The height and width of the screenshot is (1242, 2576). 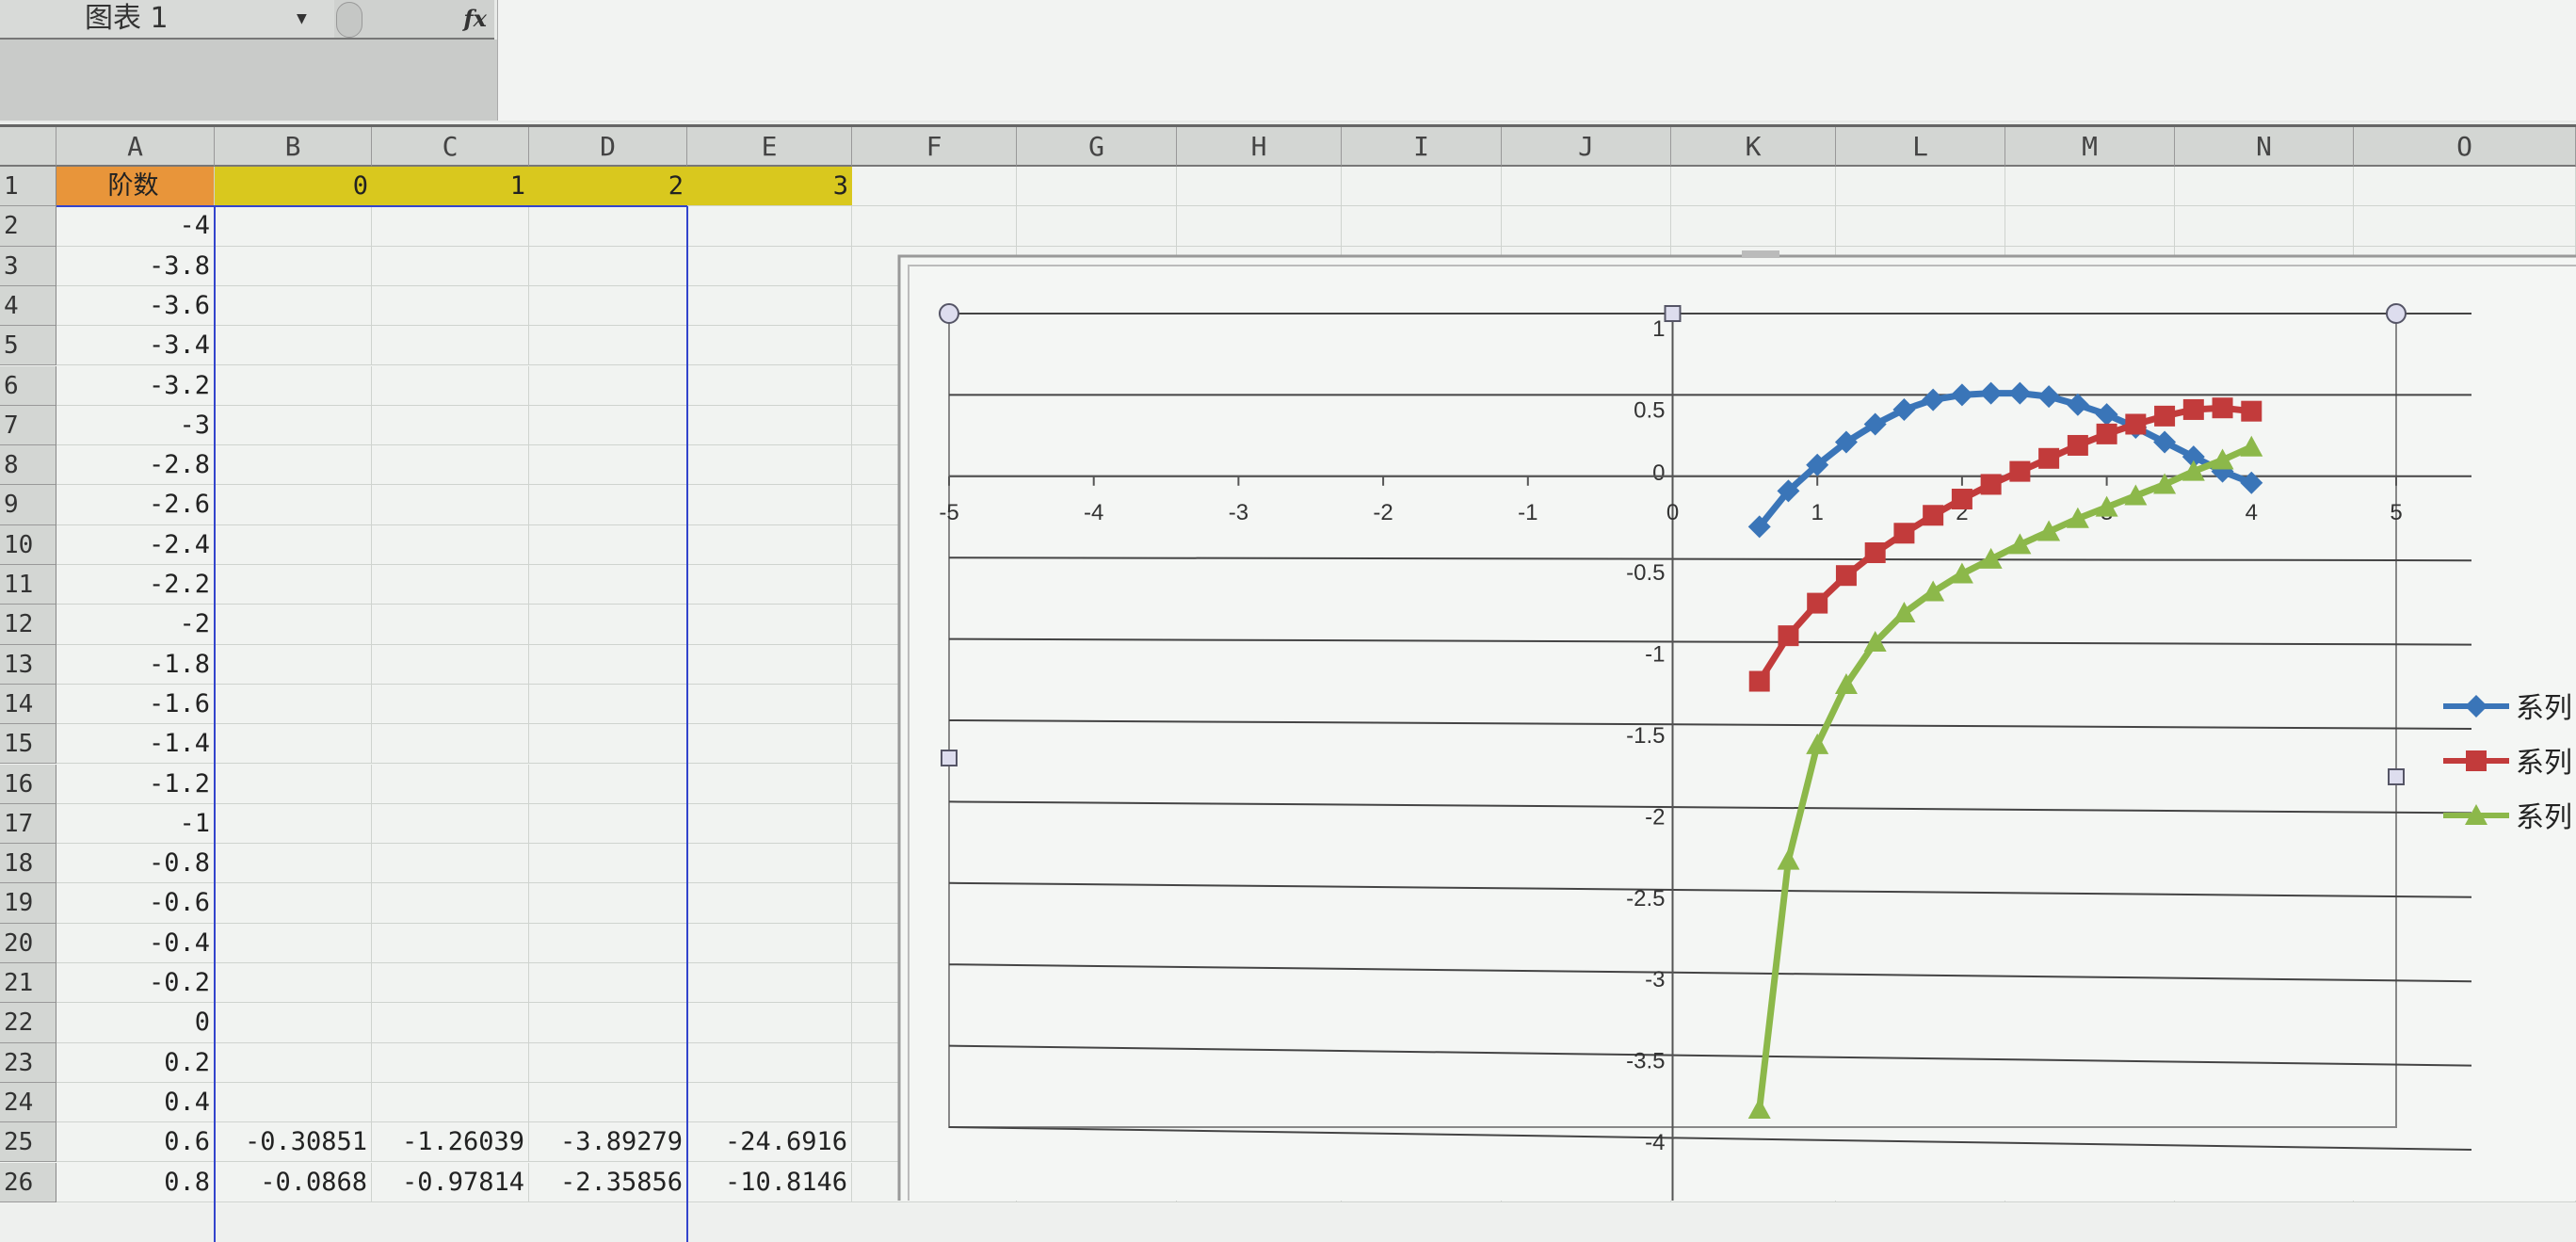 I want to click on cell-B14, so click(x=293, y=704).